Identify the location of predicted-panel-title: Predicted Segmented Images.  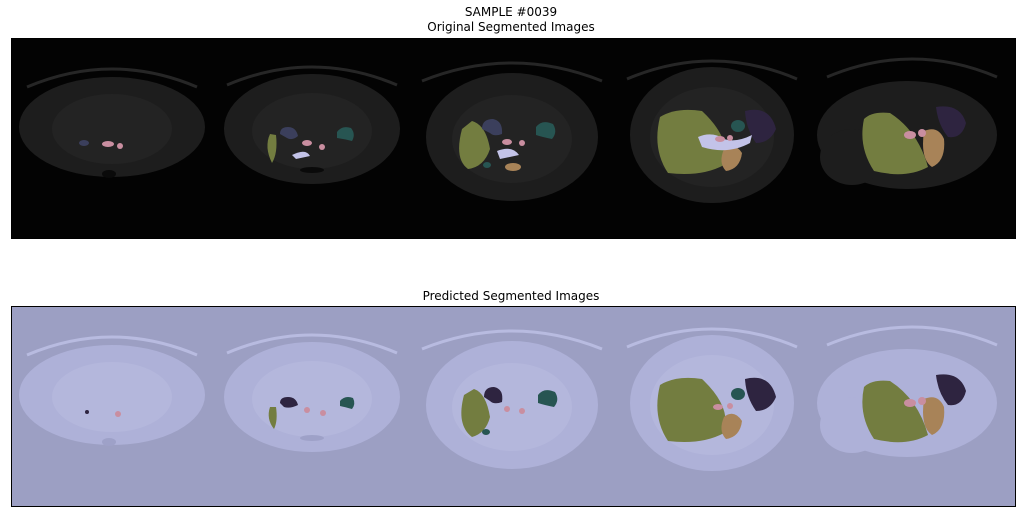
(511, 296).